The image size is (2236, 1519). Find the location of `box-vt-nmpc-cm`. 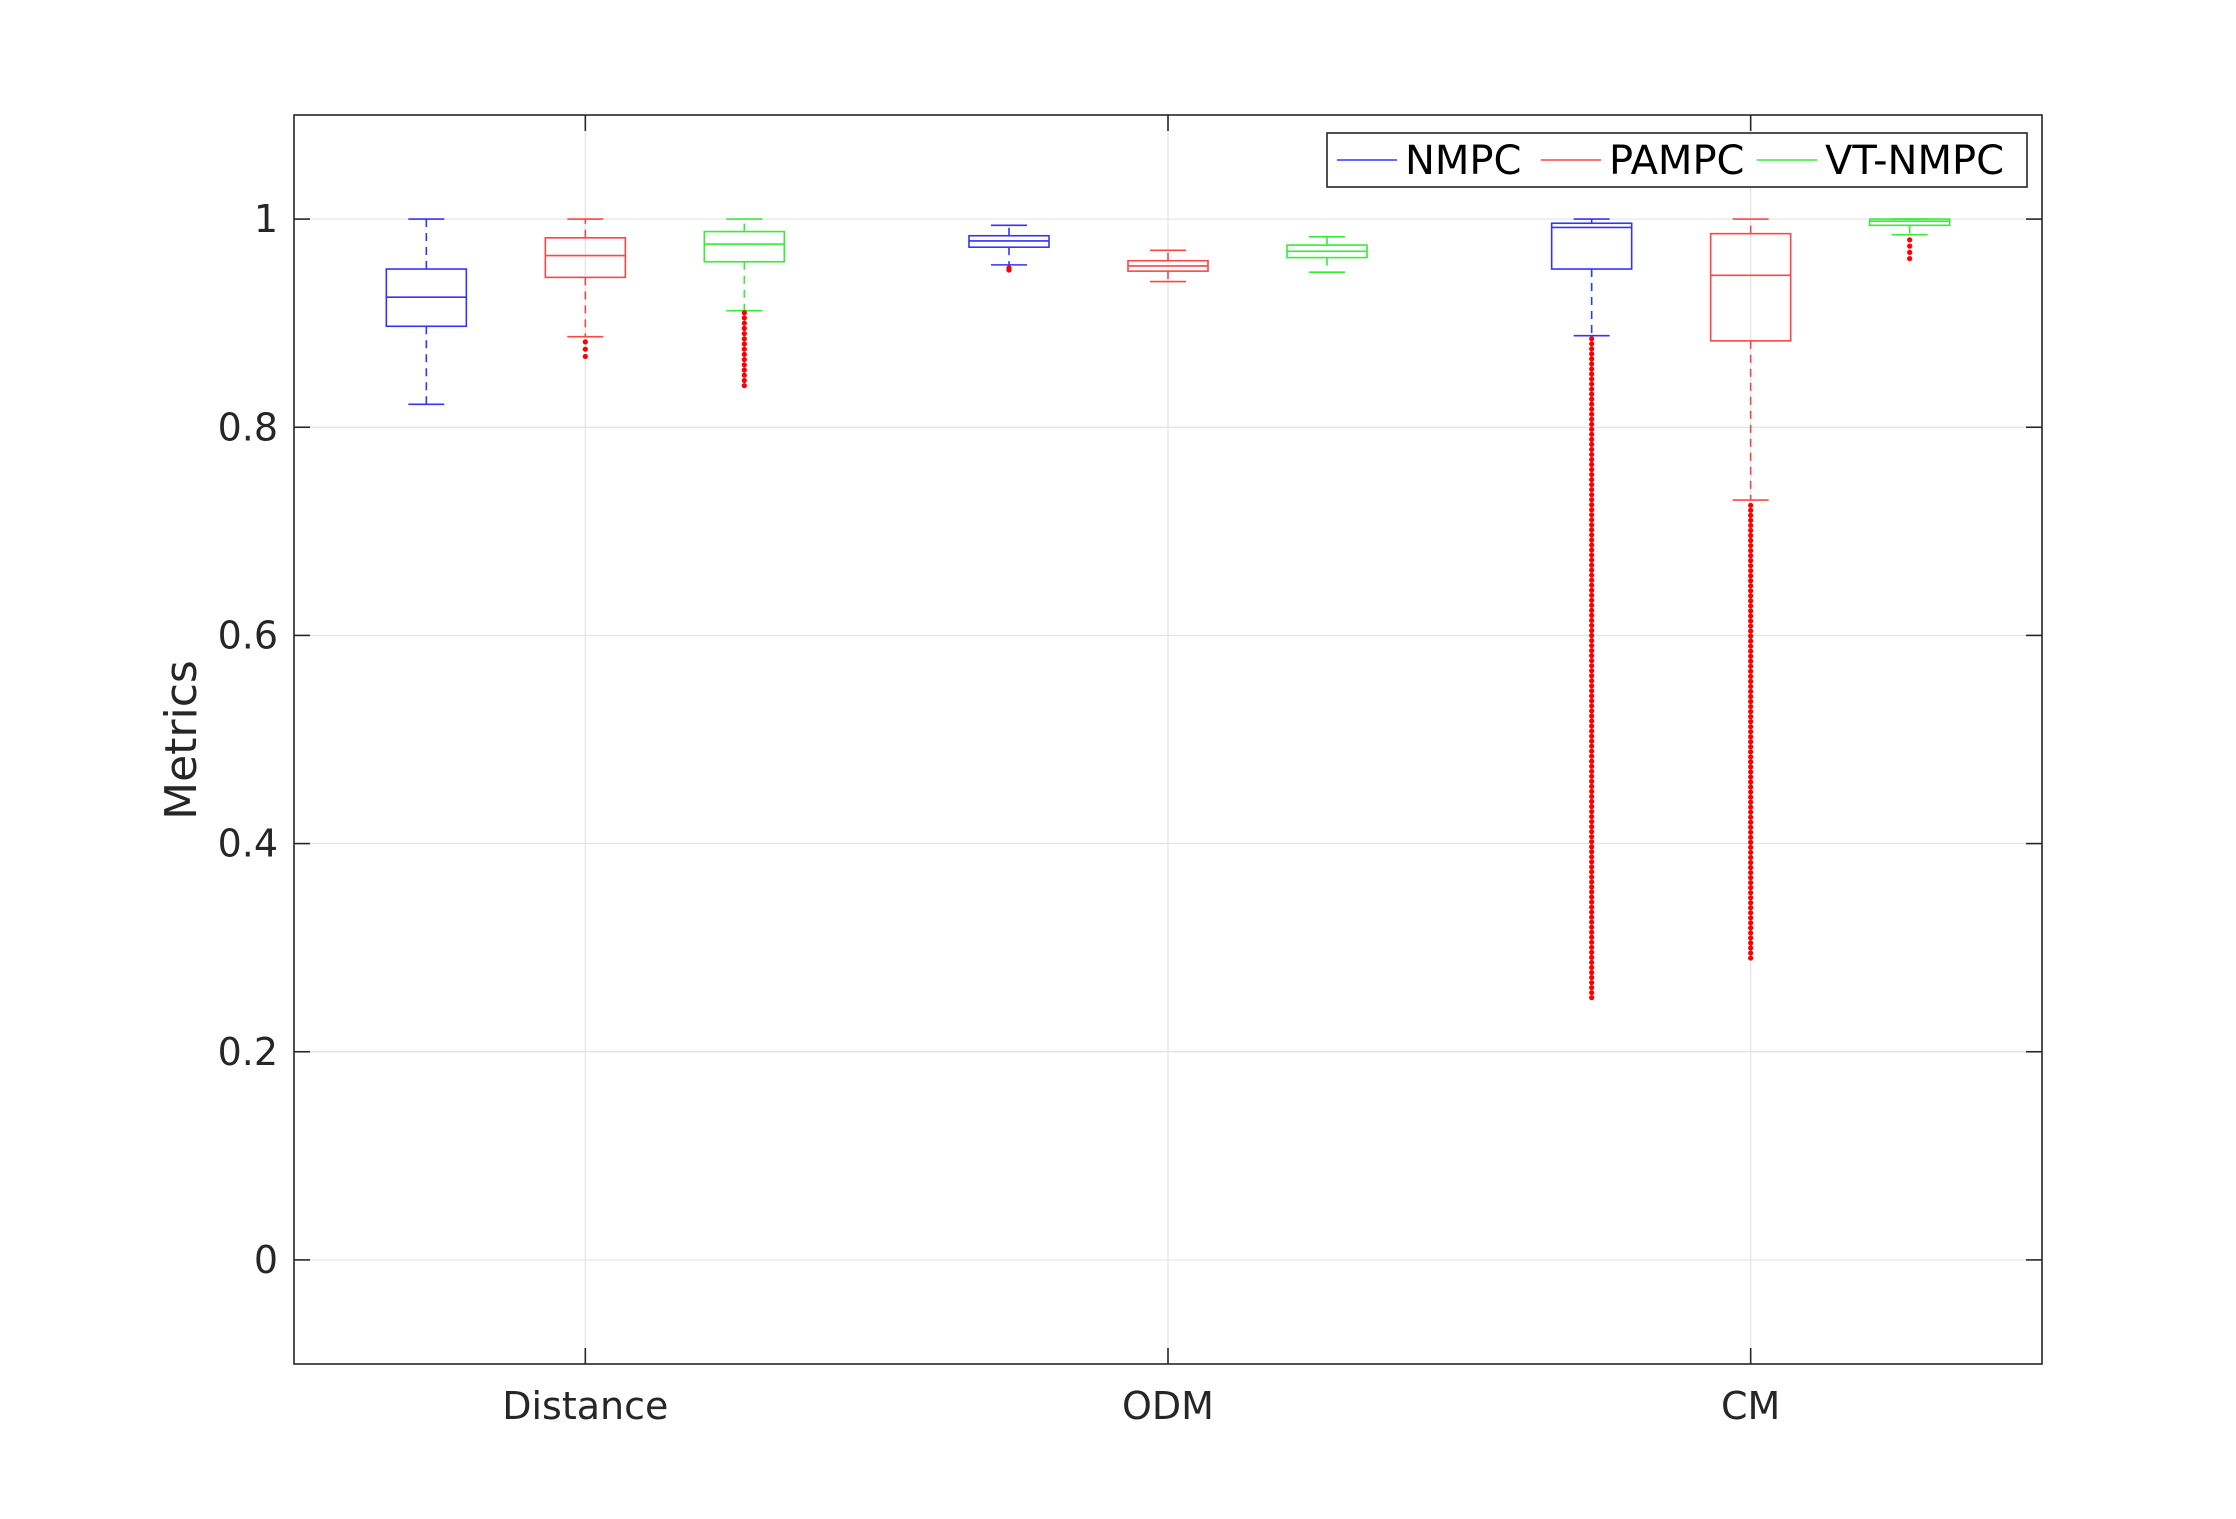

box-vt-nmpc-cm is located at coordinates (1909, 240).